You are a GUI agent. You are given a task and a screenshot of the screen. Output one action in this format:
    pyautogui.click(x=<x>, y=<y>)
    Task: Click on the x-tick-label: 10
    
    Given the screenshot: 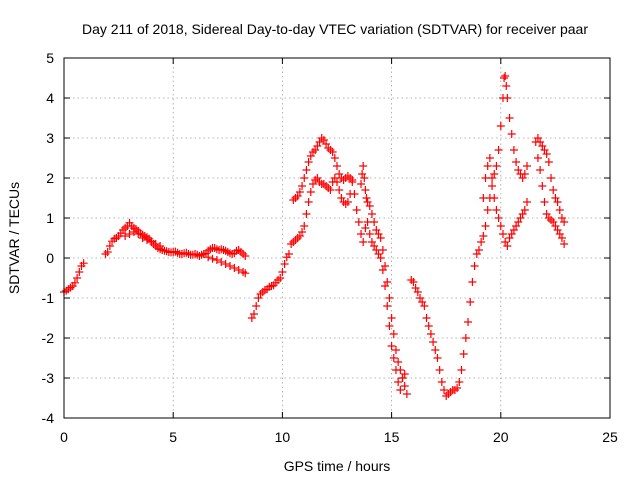 What is the action you would take?
    pyautogui.click(x=283, y=437)
    